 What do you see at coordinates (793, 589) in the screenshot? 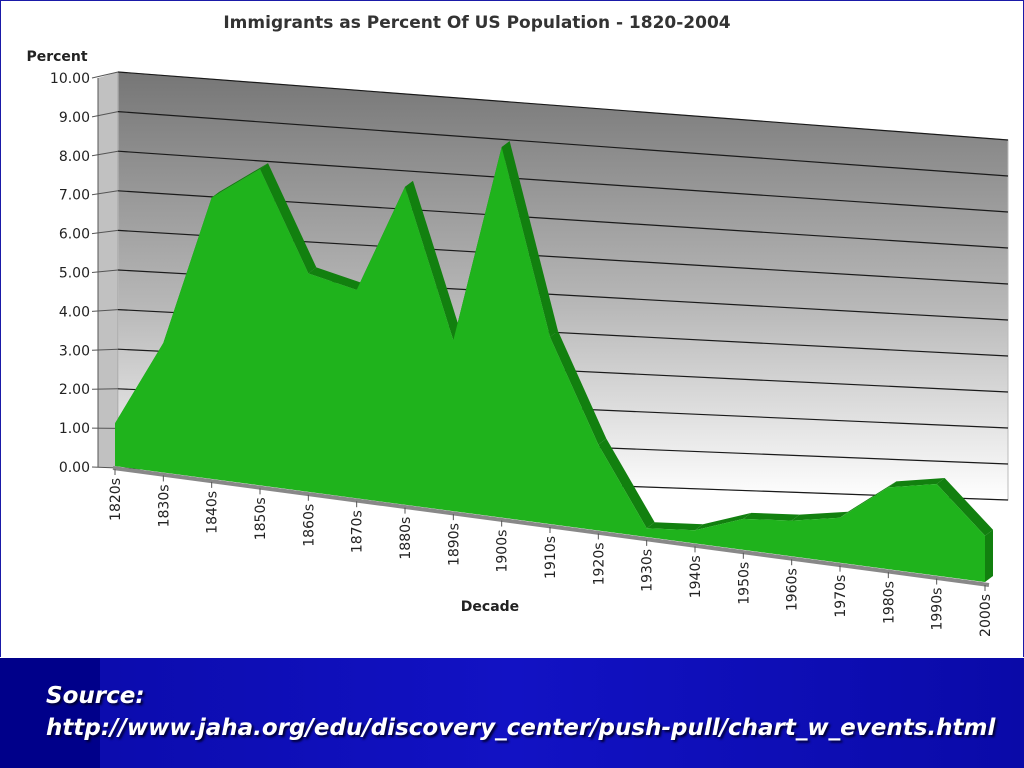
I see `x-tick-label: 1960s` at bounding box center [793, 589].